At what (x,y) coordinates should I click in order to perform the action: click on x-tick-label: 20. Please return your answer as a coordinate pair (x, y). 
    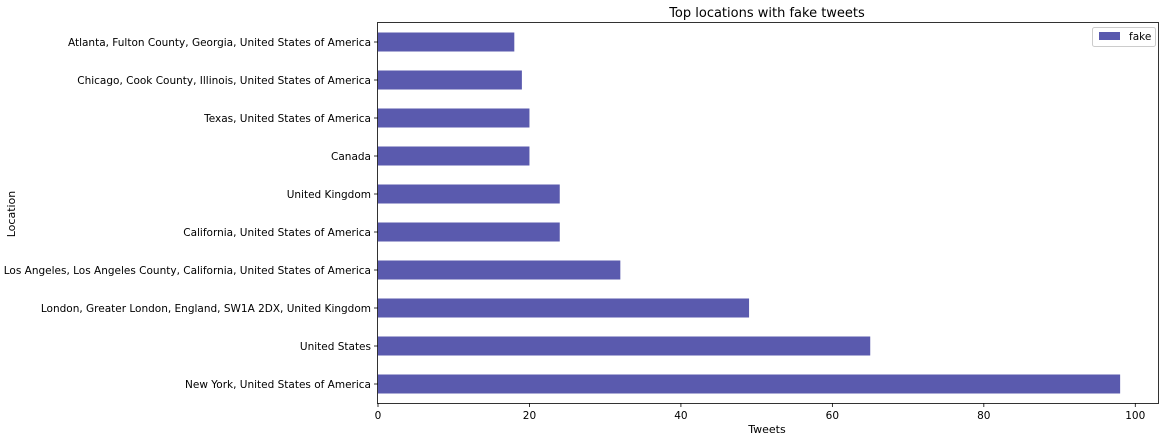
    Looking at the image, I should click on (529, 416).